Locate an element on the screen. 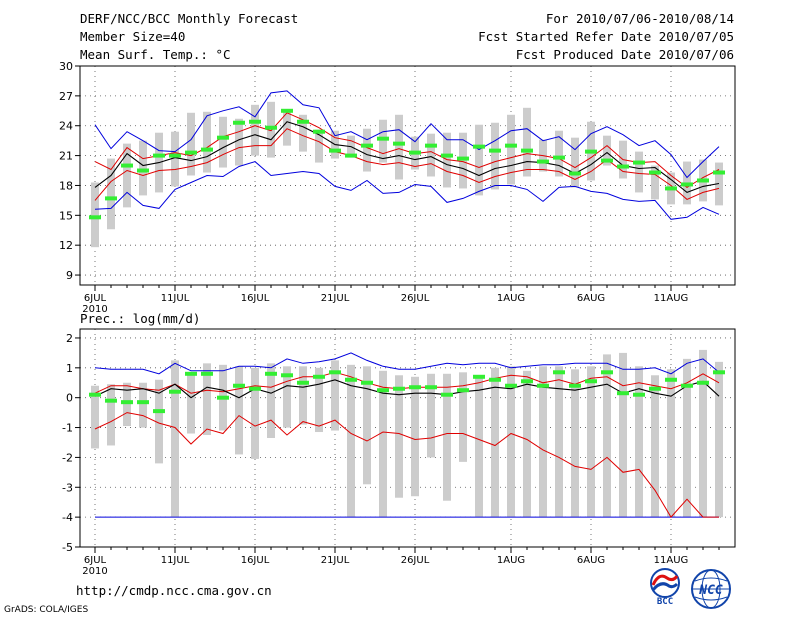  variable-label: Mean Surf. Temp.: °C is located at coordinates (155, 54).